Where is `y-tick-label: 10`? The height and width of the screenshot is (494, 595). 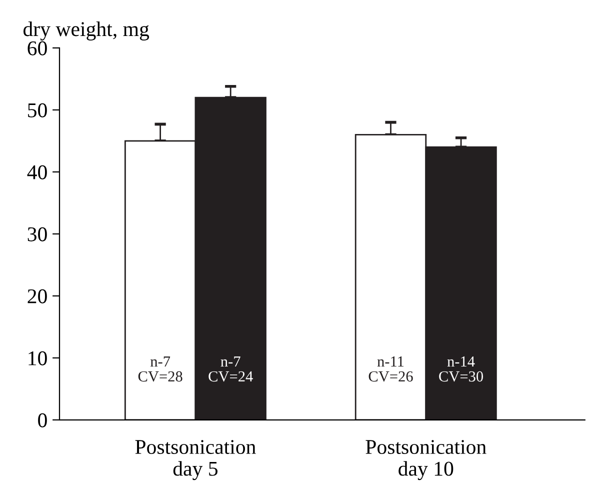
y-tick-label: 10 is located at coordinates (37, 358).